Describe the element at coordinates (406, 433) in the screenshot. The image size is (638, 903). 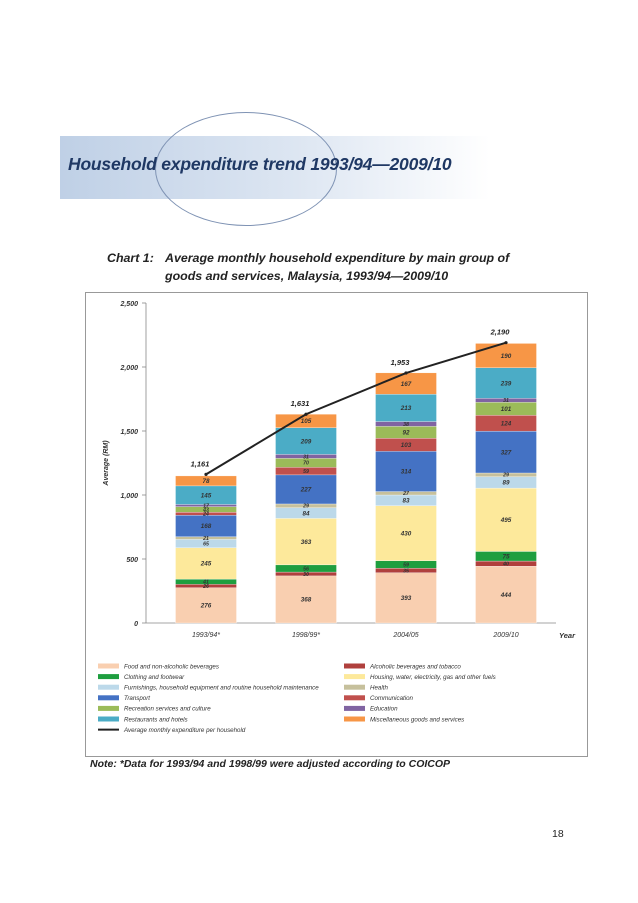
I see `bar-value-label: 92` at that location.